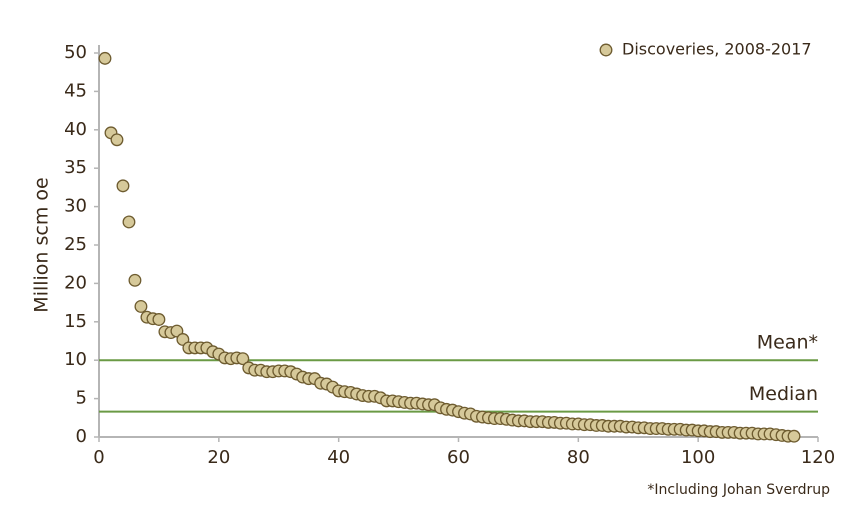 Image resolution: width=860 pixels, height=532 pixels. Describe the element at coordinates (75, 90) in the screenshot. I see `y-tick-label: 45` at that location.